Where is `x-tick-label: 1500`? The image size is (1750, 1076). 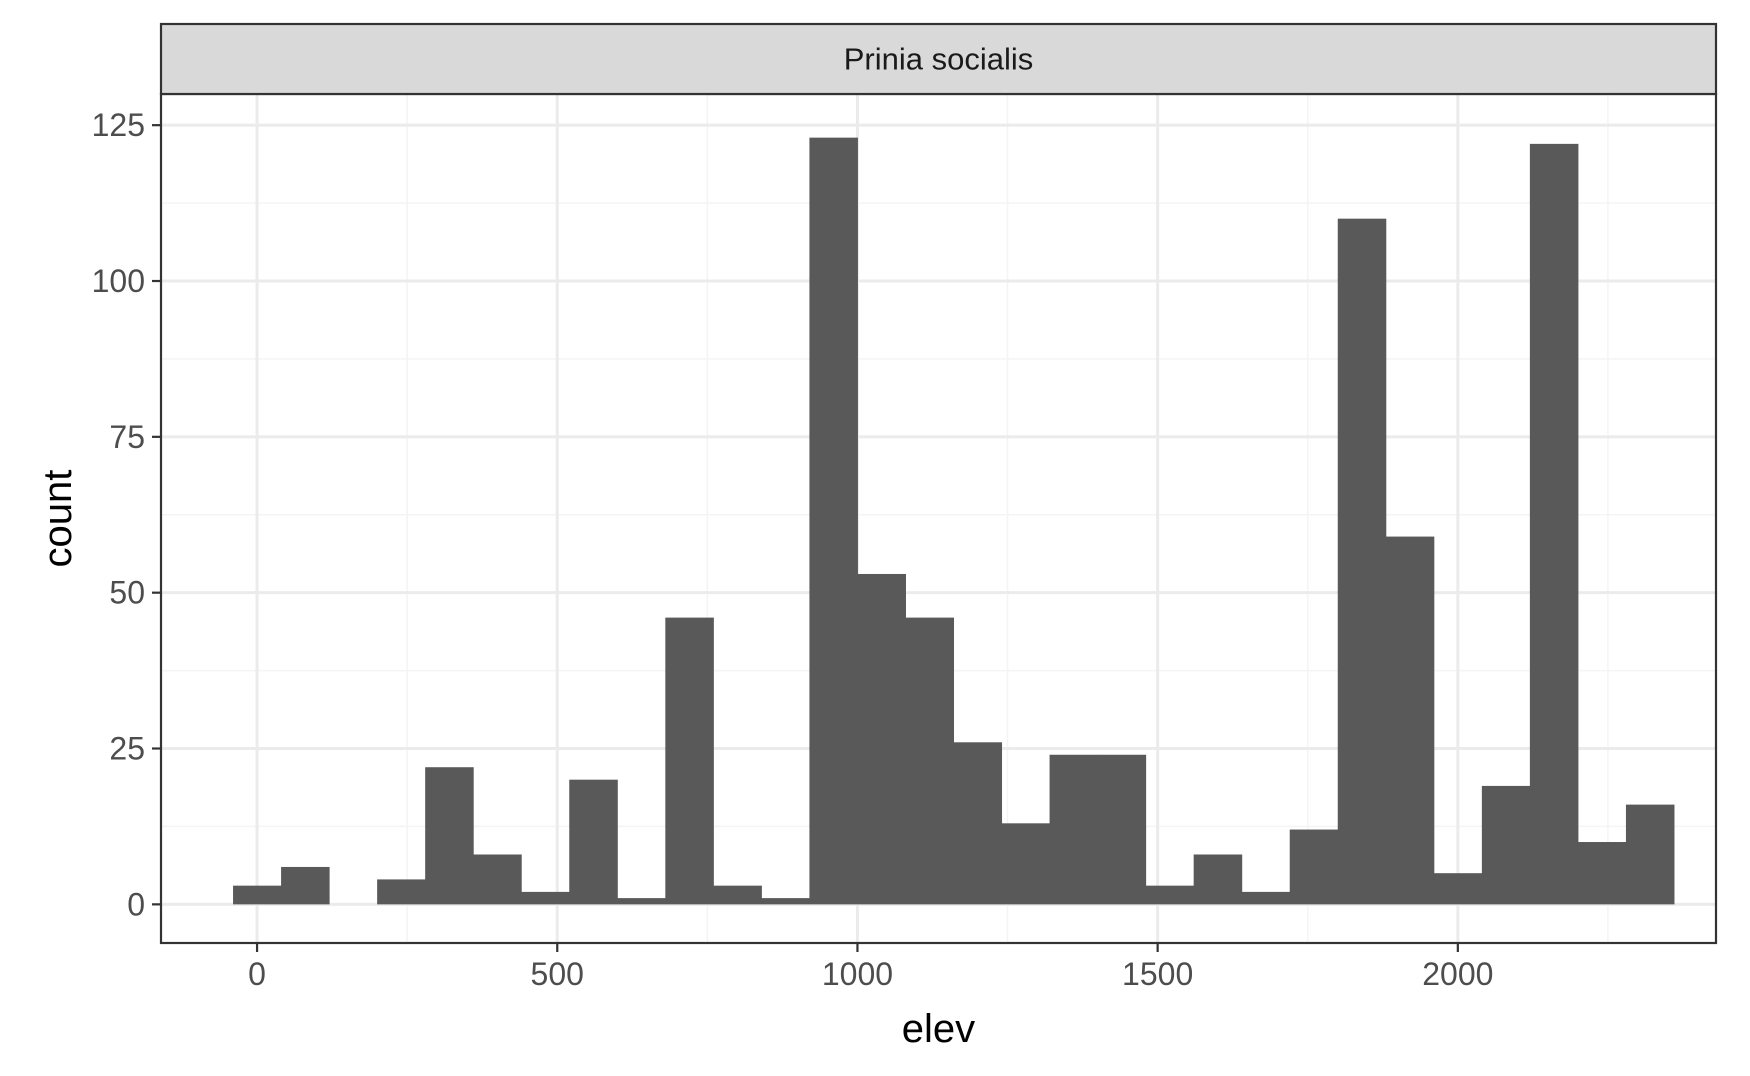
x-tick-label: 1500 is located at coordinates (1157, 974).